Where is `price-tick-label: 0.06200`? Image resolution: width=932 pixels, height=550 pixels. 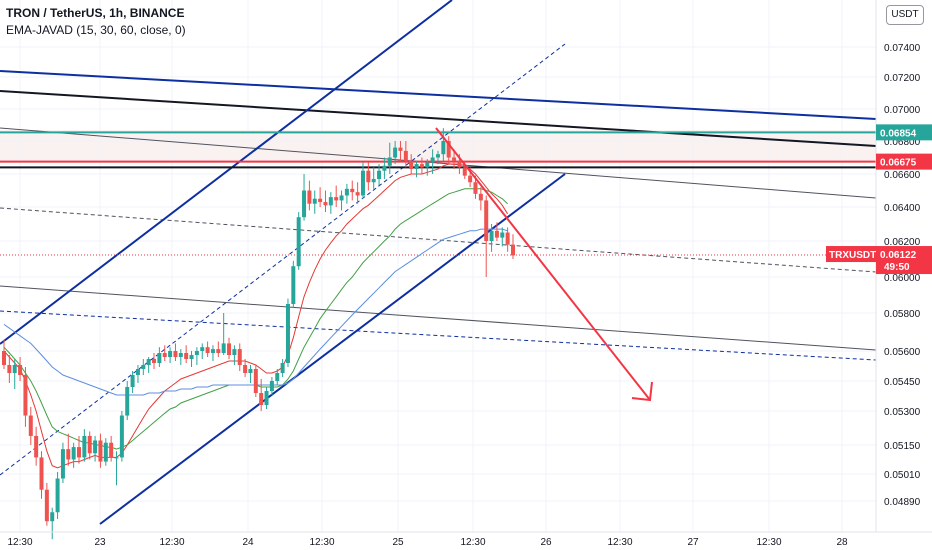 price-tick-label: 0.06200 is located at coordinates (902, 242).